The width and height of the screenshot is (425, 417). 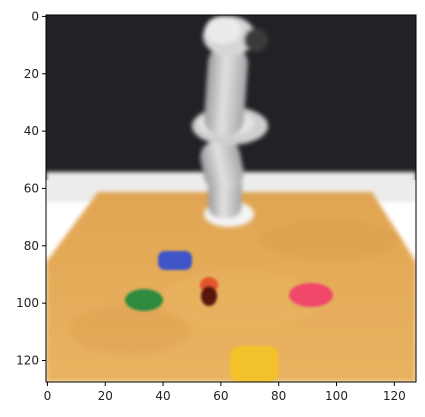 I want to click on robot-arm, so click(x=230, y=121).